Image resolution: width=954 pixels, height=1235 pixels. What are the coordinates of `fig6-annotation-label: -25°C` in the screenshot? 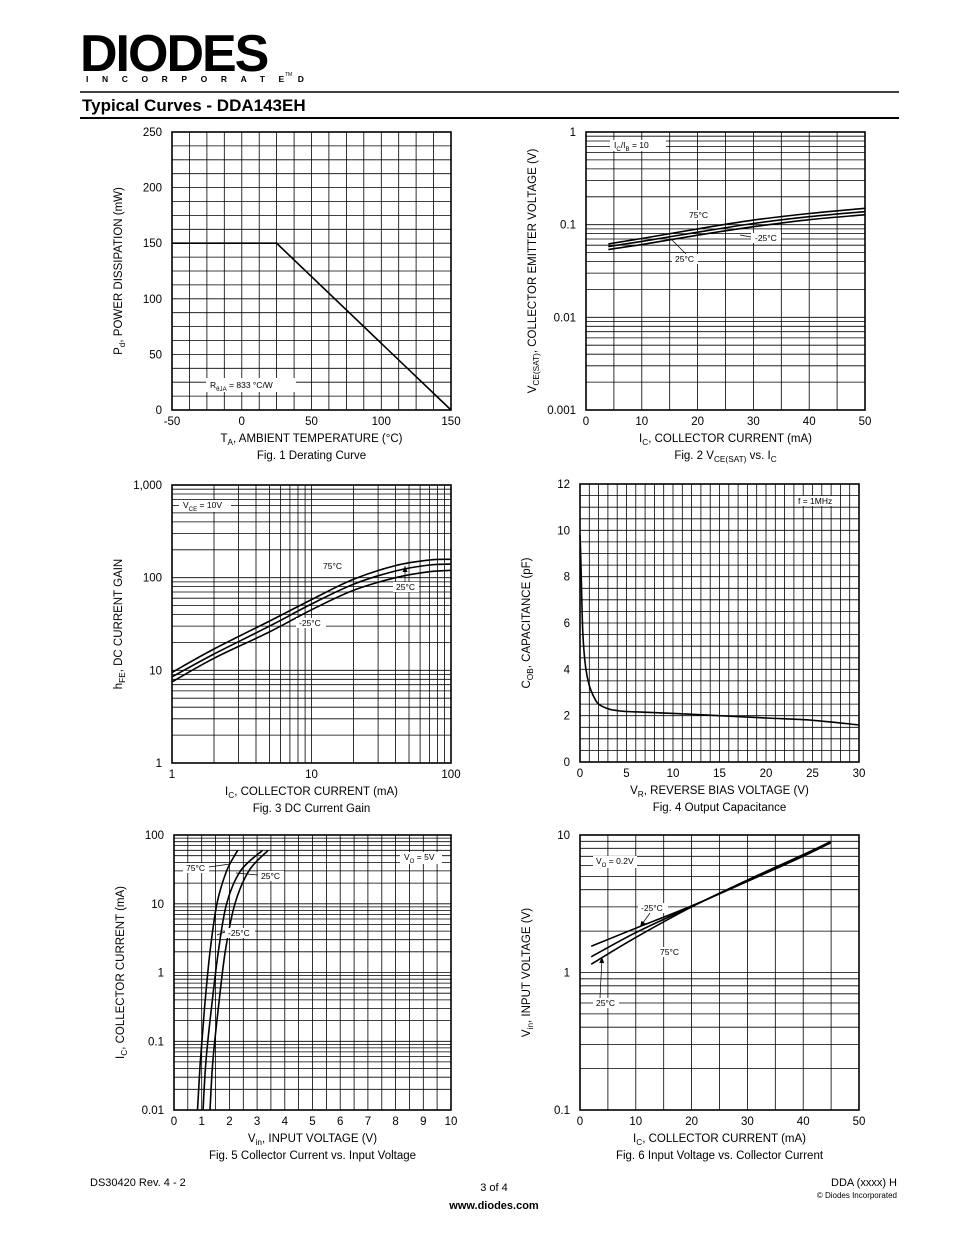 It's located at (652, 908).